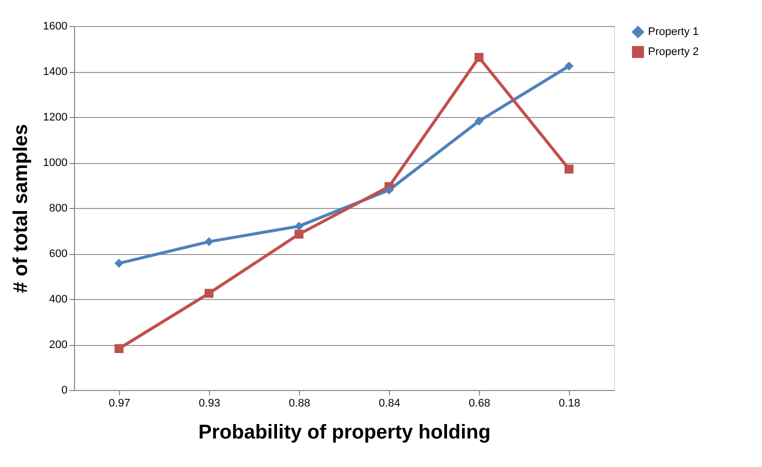  Describe the element at coordinates (569, 404) in the screenshot. I see `x-tick-label: 0.18` at that location.